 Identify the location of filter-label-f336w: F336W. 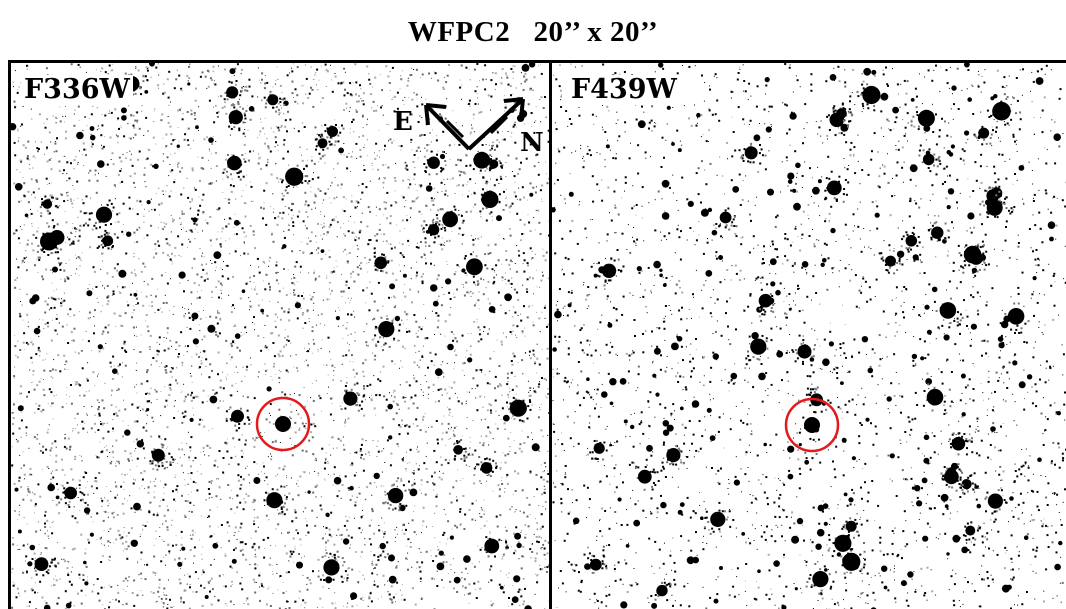
(77, 90).